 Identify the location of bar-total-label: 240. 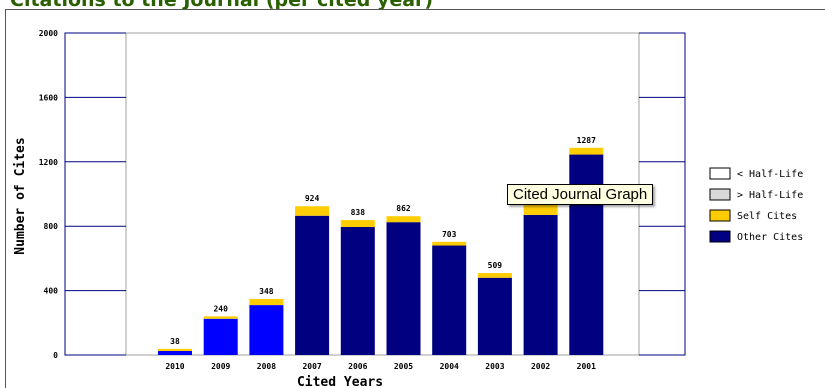
(220, 308).